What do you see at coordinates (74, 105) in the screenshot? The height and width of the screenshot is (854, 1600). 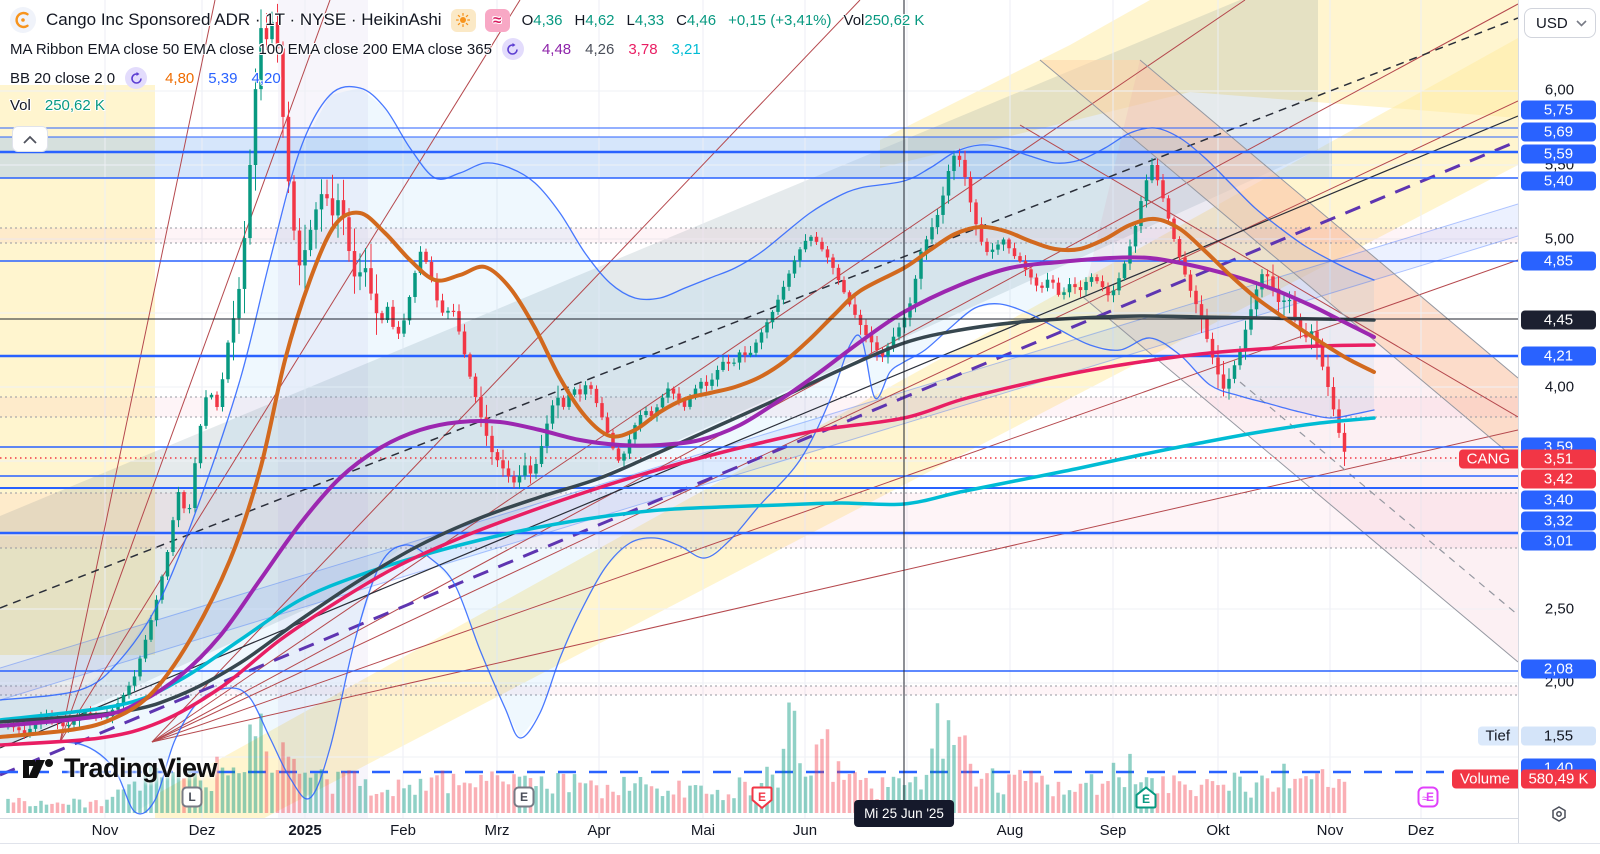 I see `indicator-value-vol-0: 250,62 K` at bounding box center [74, 105].